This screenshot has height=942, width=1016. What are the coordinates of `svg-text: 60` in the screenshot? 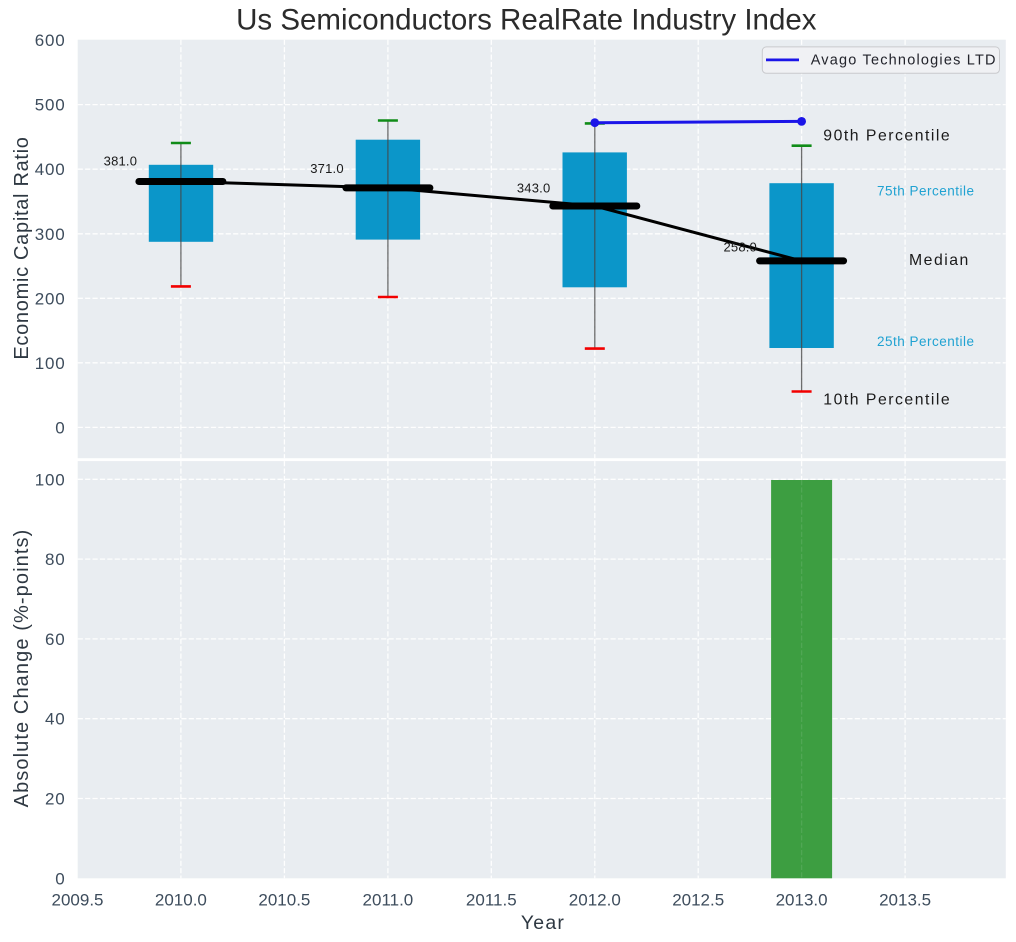 It's located at (55, 639).